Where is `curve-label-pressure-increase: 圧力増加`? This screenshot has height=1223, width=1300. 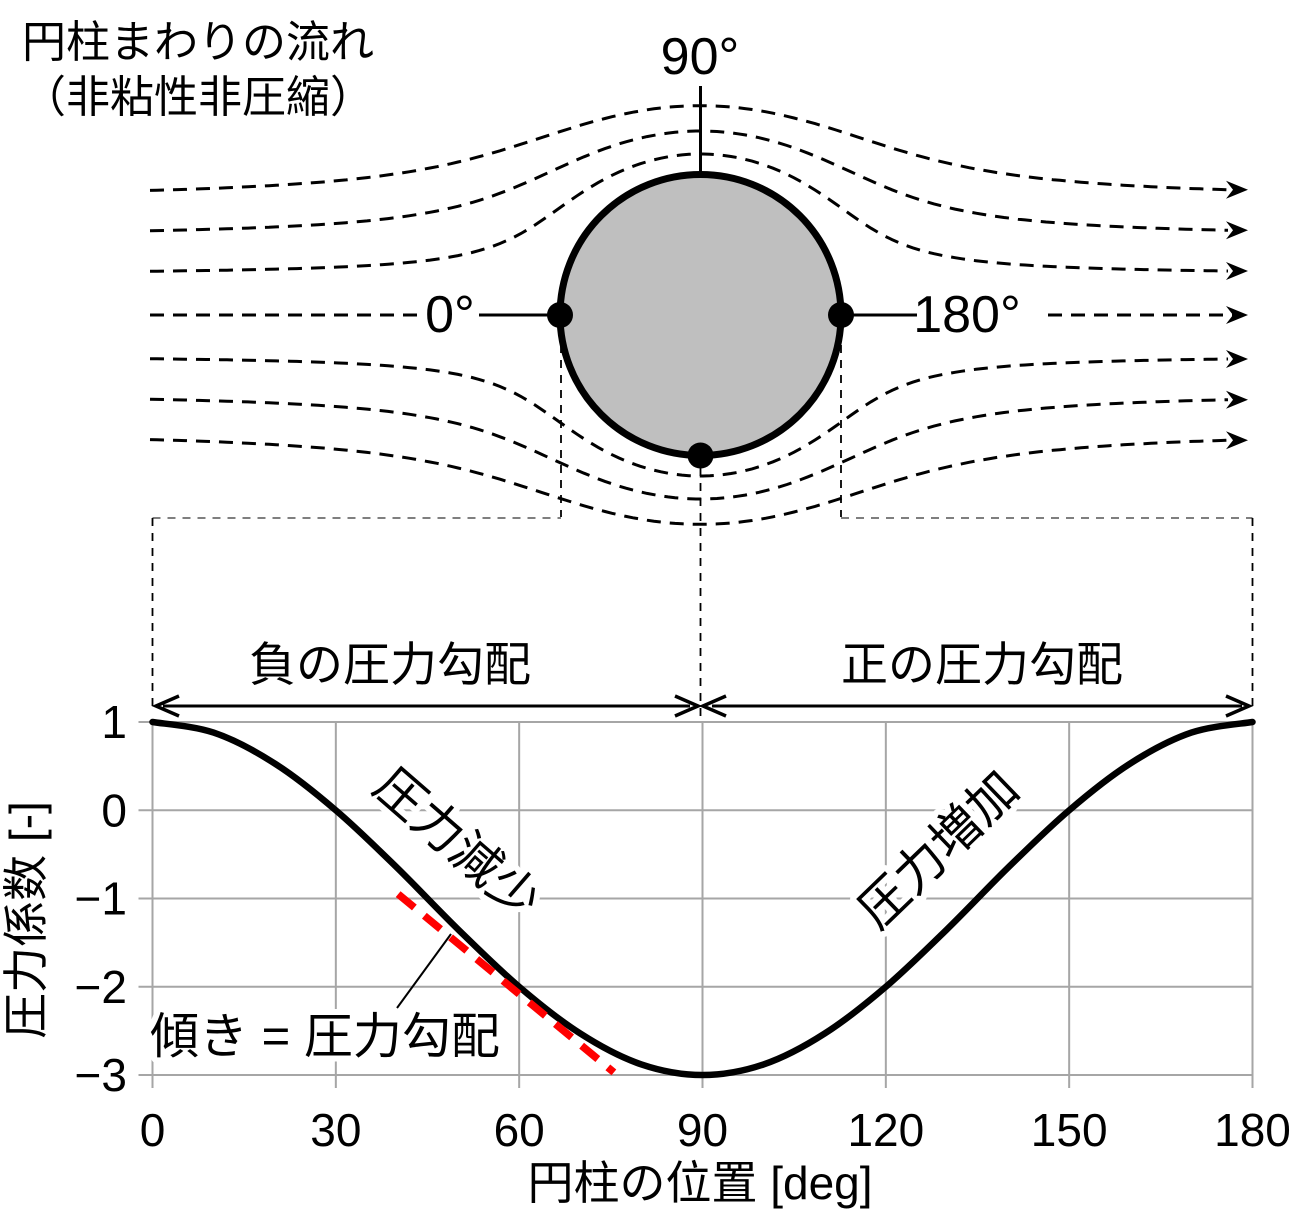
curve-label-pressure-increase: 圧力増加 is located at coordinates (938, 849).